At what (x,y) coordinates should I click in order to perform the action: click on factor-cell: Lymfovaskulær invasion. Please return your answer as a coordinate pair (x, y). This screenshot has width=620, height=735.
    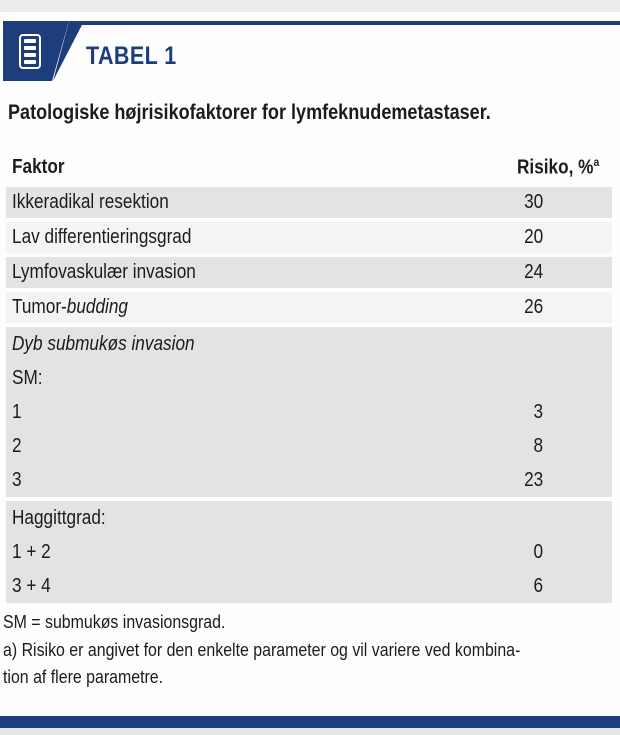
    Looking at the image, I should click on (104, 272).